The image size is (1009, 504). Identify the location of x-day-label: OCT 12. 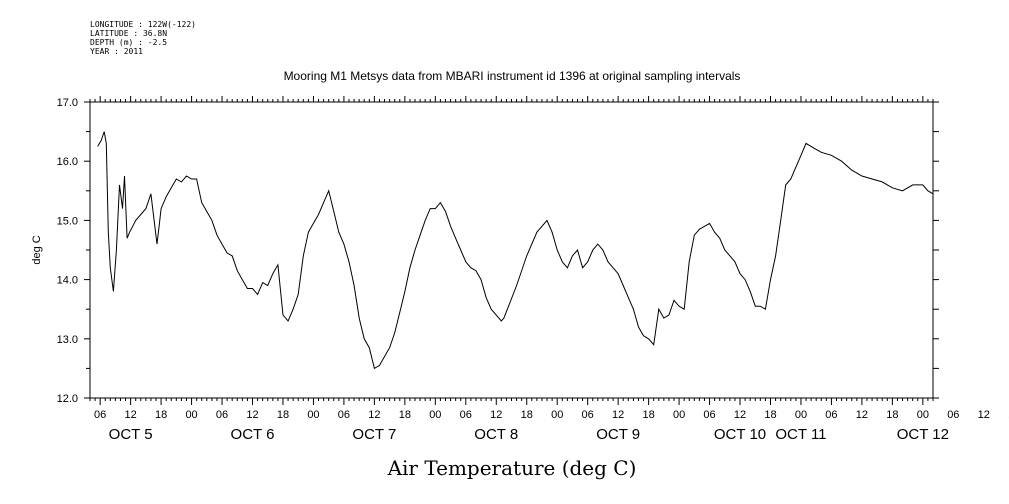
(923, 434).